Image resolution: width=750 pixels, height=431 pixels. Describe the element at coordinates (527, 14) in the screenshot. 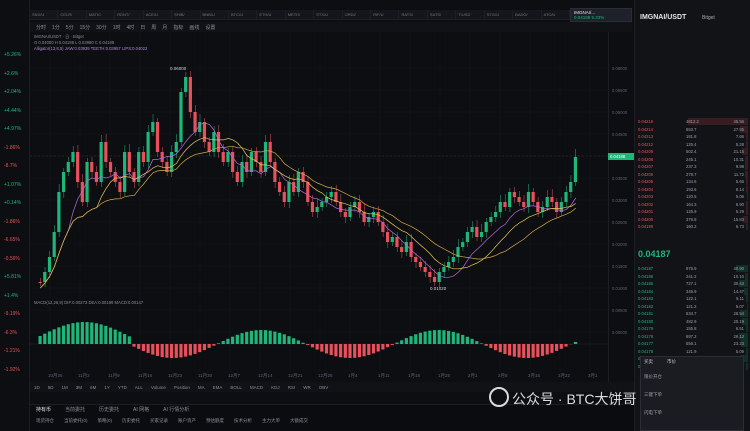

I see `ticker-tab: BADG/` at that location.